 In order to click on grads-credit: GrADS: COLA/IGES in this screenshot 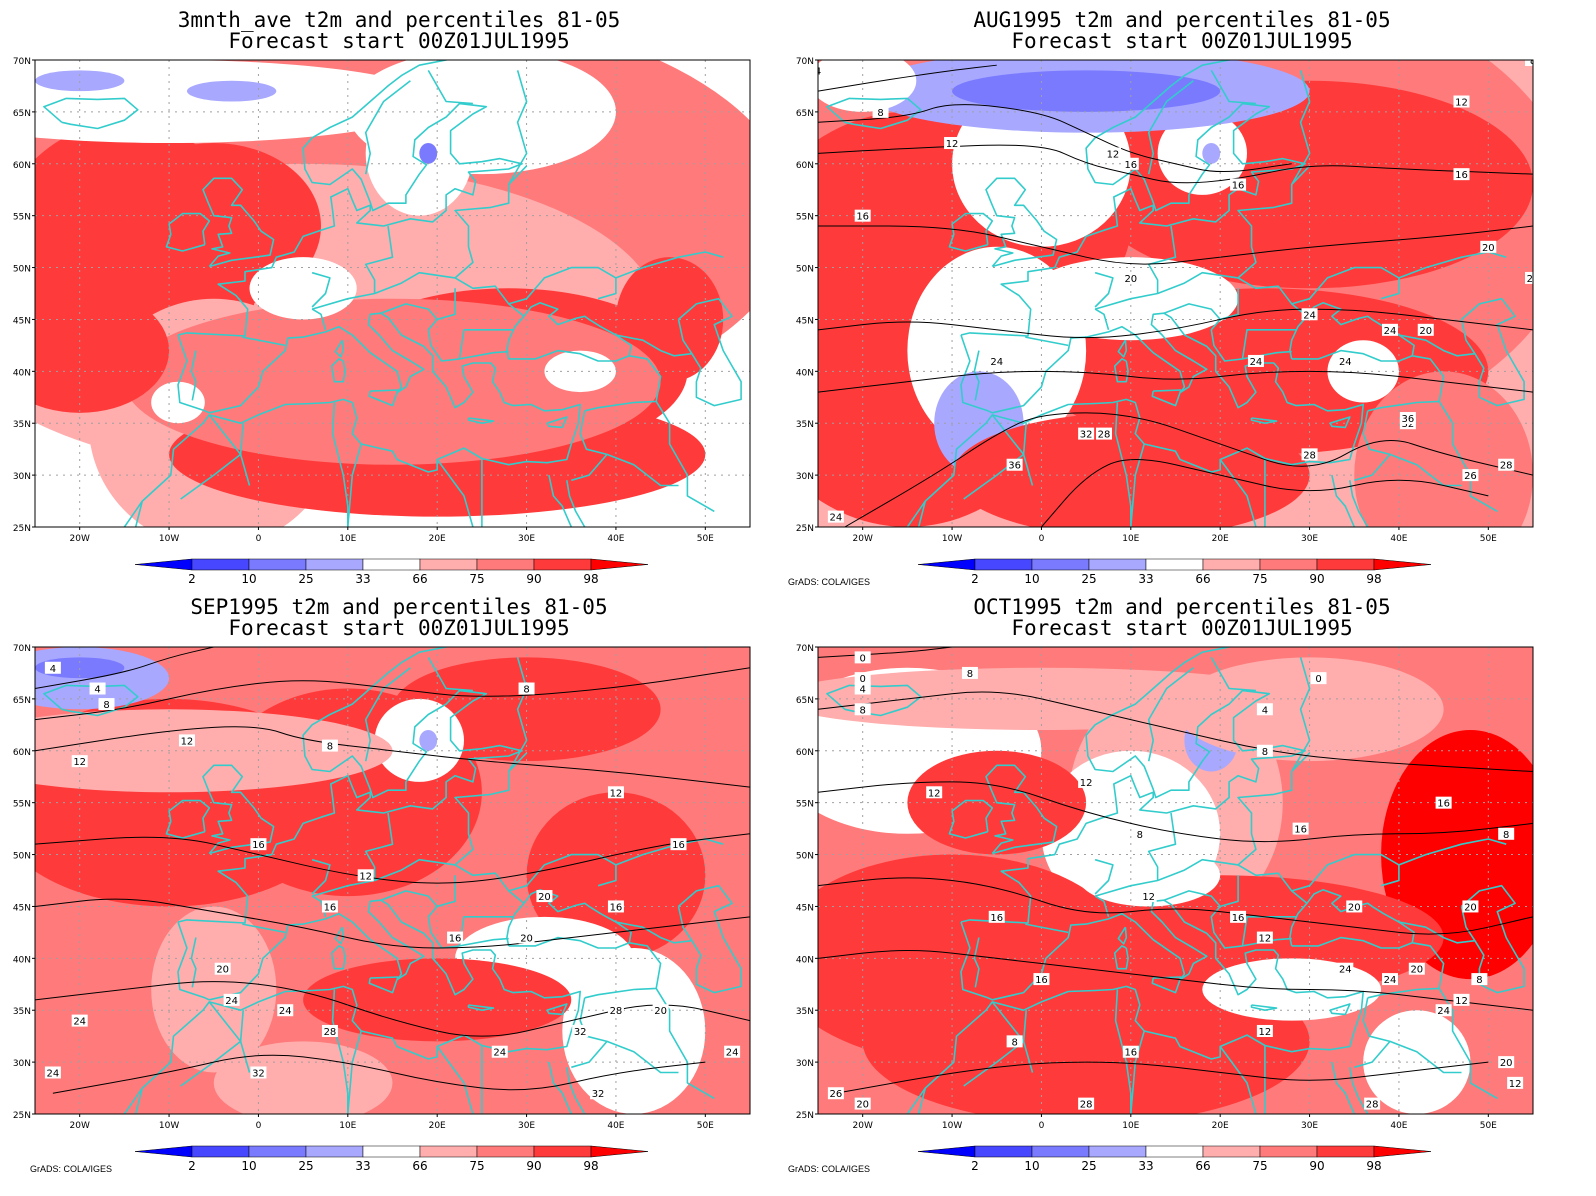, I will do `click(829, 1169)`.